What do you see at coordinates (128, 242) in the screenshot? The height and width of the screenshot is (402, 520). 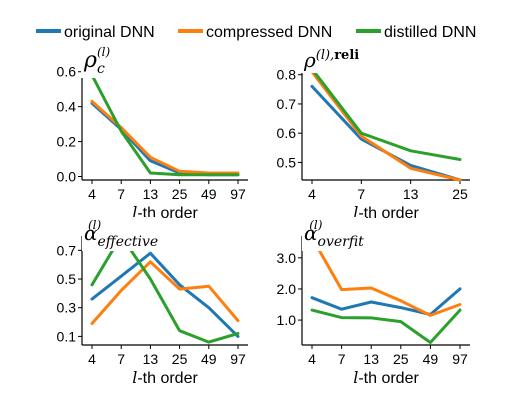 I see `panel-title-subscript: effective` at bounding box center [128, 242].